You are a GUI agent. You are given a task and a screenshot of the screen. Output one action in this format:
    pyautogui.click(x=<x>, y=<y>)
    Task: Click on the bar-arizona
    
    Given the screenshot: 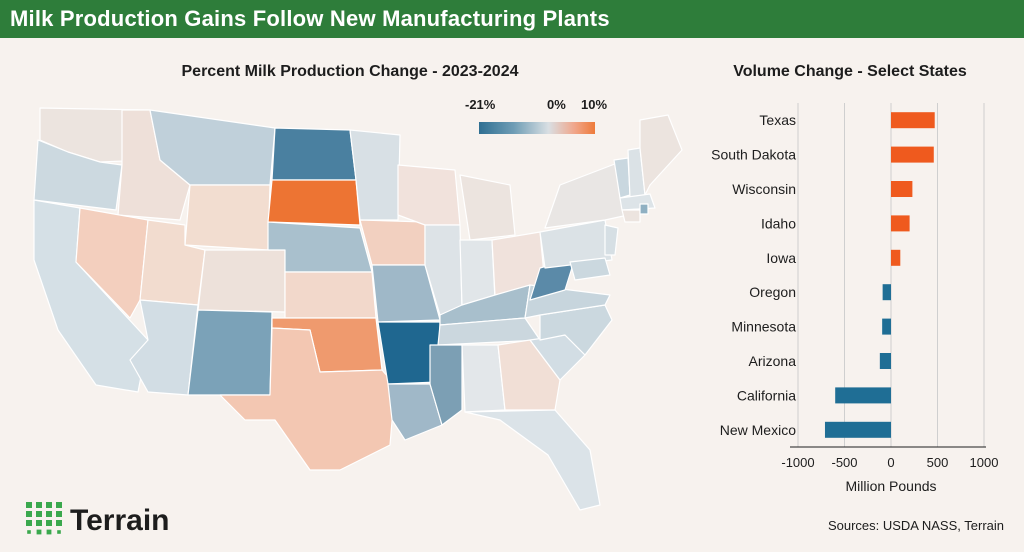 What is the action you would take?
    pyautogui.click(x=885, y=361)
    